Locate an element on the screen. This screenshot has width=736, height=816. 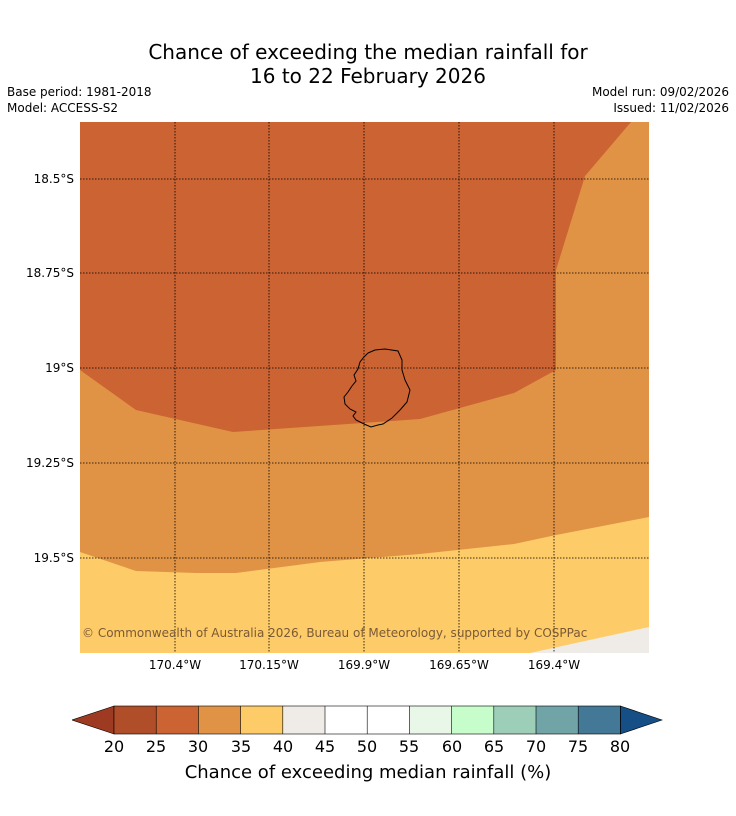
model-run-date: Model run: 09/02/2026 is located at coordinates (660, 92).